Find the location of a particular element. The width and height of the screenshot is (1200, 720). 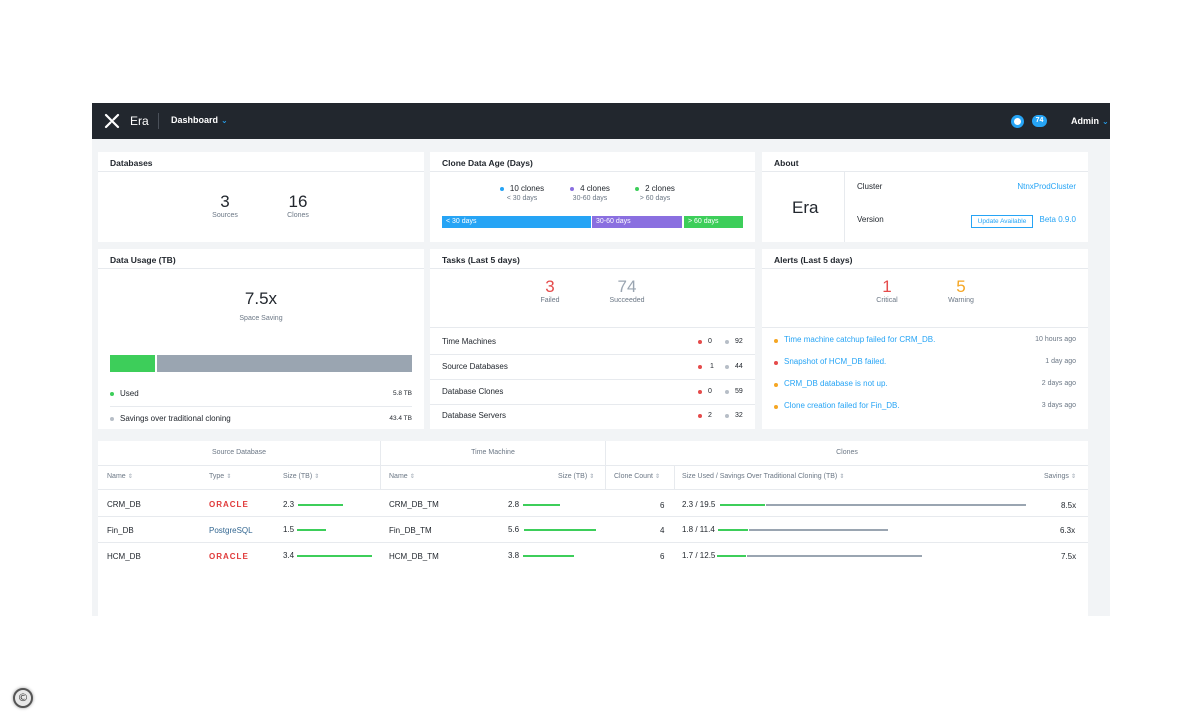

column-header-type: Type ⇕ is located at coordinates (220, 477).